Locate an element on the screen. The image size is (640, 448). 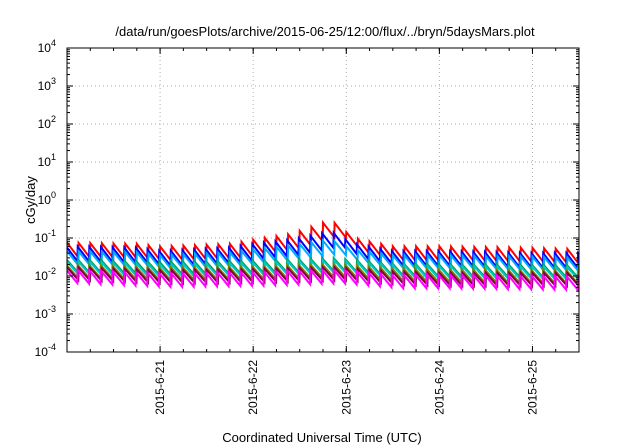
x-tick-label: 2015-6-21 is located at coordinates (160, 387).